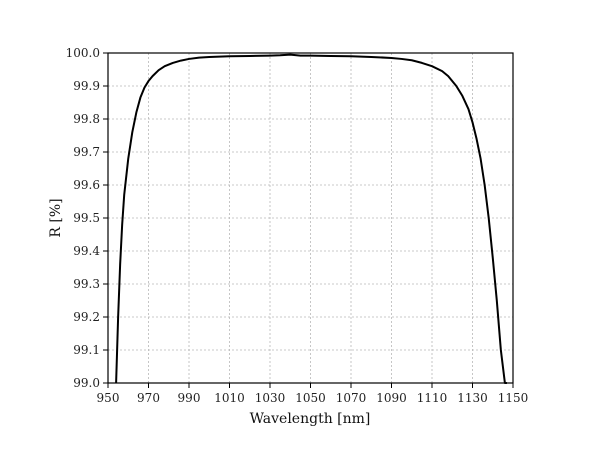 Image resolution: width=600 pixels, height=459 pixels. Describe the element at coordinates (310, 398) in the screenshot. I see `x-tick-label: 1050` at that location.